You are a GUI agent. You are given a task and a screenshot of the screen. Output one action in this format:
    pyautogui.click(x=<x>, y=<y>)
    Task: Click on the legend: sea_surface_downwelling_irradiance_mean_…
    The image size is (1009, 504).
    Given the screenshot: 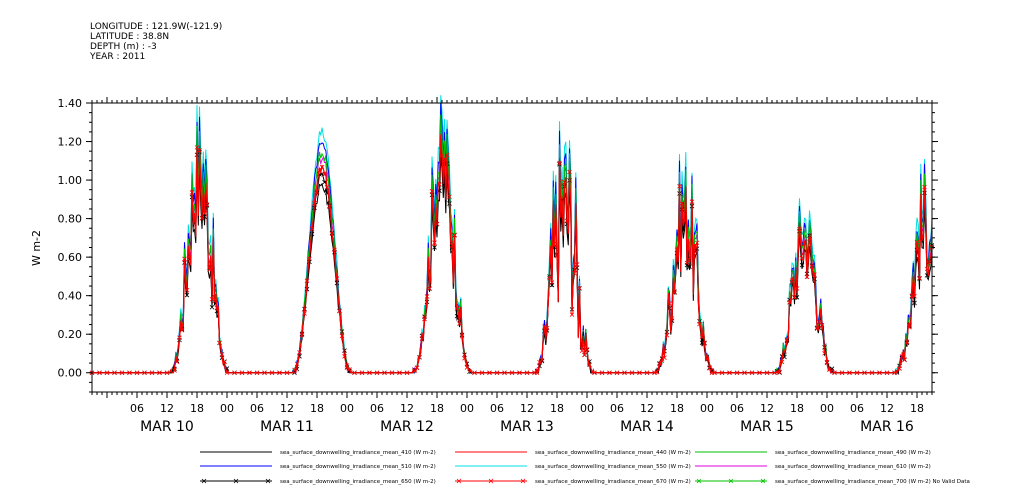 What is the action you would take?
    pyautogui.click(x=585, y=467)
    